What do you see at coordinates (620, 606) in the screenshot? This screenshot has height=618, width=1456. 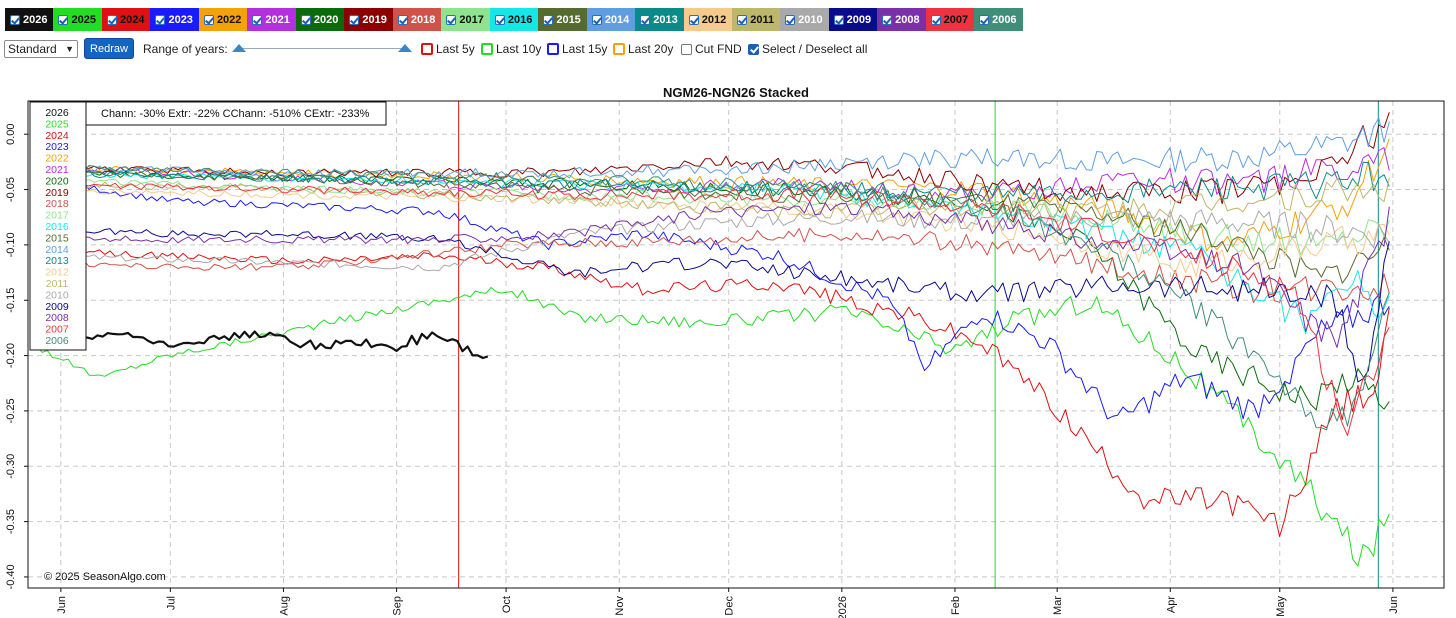 I see `x-tick-label: Nov` at bounding box center [620, 606].